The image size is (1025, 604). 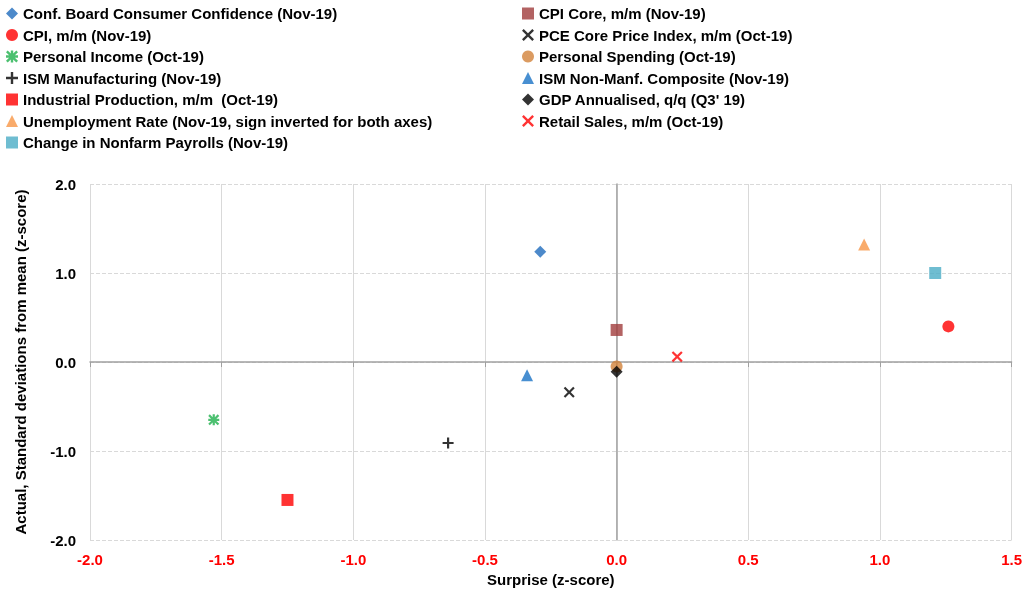 What do you see at coordinates (63, 540) in the screenshot?
I see `y-tick-label: -2.0` at bounding box center [63, 540].